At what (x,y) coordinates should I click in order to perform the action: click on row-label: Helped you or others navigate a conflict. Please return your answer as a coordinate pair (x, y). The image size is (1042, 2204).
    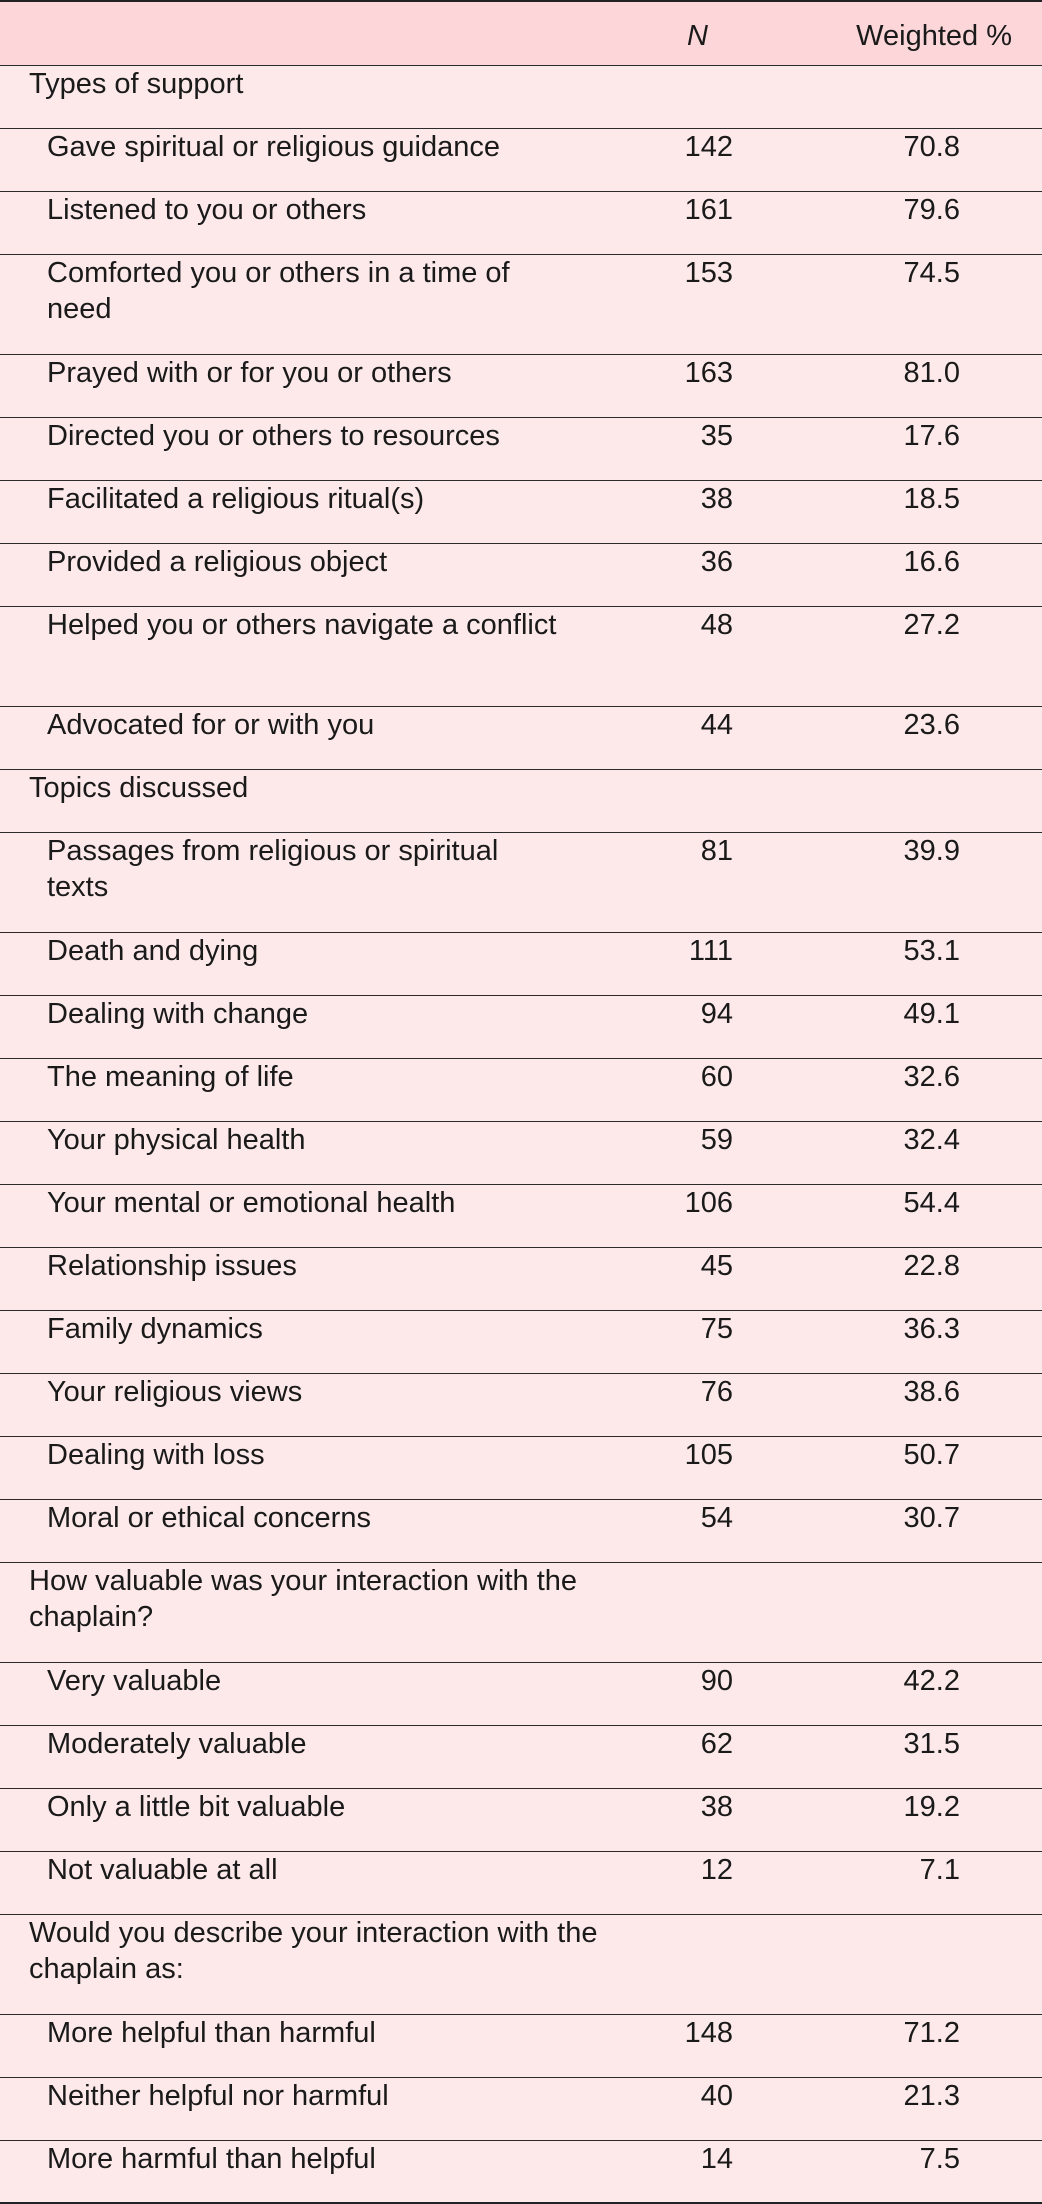
    Looking at the image, I should click on (300, 656).